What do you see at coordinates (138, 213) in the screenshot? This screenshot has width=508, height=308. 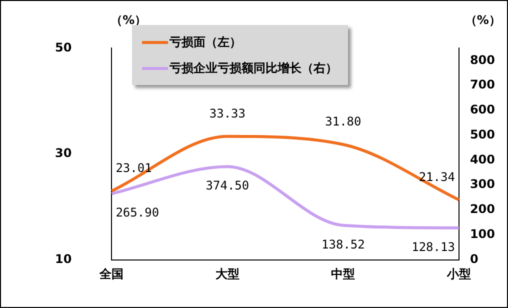 I see `data-label: 265.90` at bounding box center [138, 213].